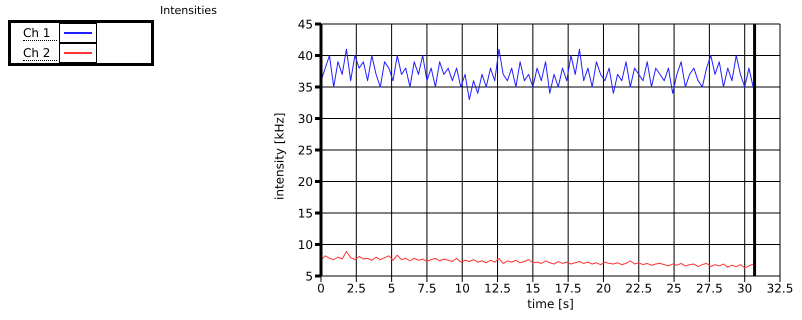 This screenshot has height=320, width=802. I want to click on y-tick-label: 5, so click(309, 276).